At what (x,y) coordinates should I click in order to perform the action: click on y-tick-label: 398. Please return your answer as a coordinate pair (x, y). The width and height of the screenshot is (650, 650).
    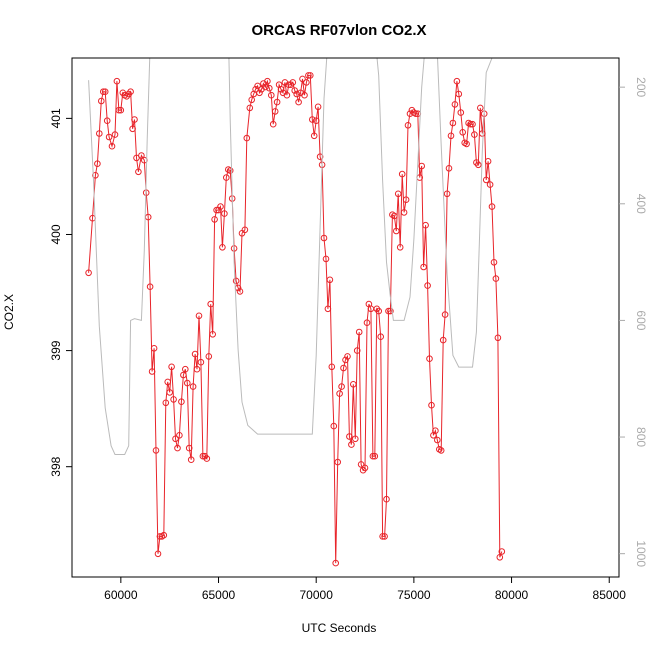
    Looking at the image, I should click on (56, 466).